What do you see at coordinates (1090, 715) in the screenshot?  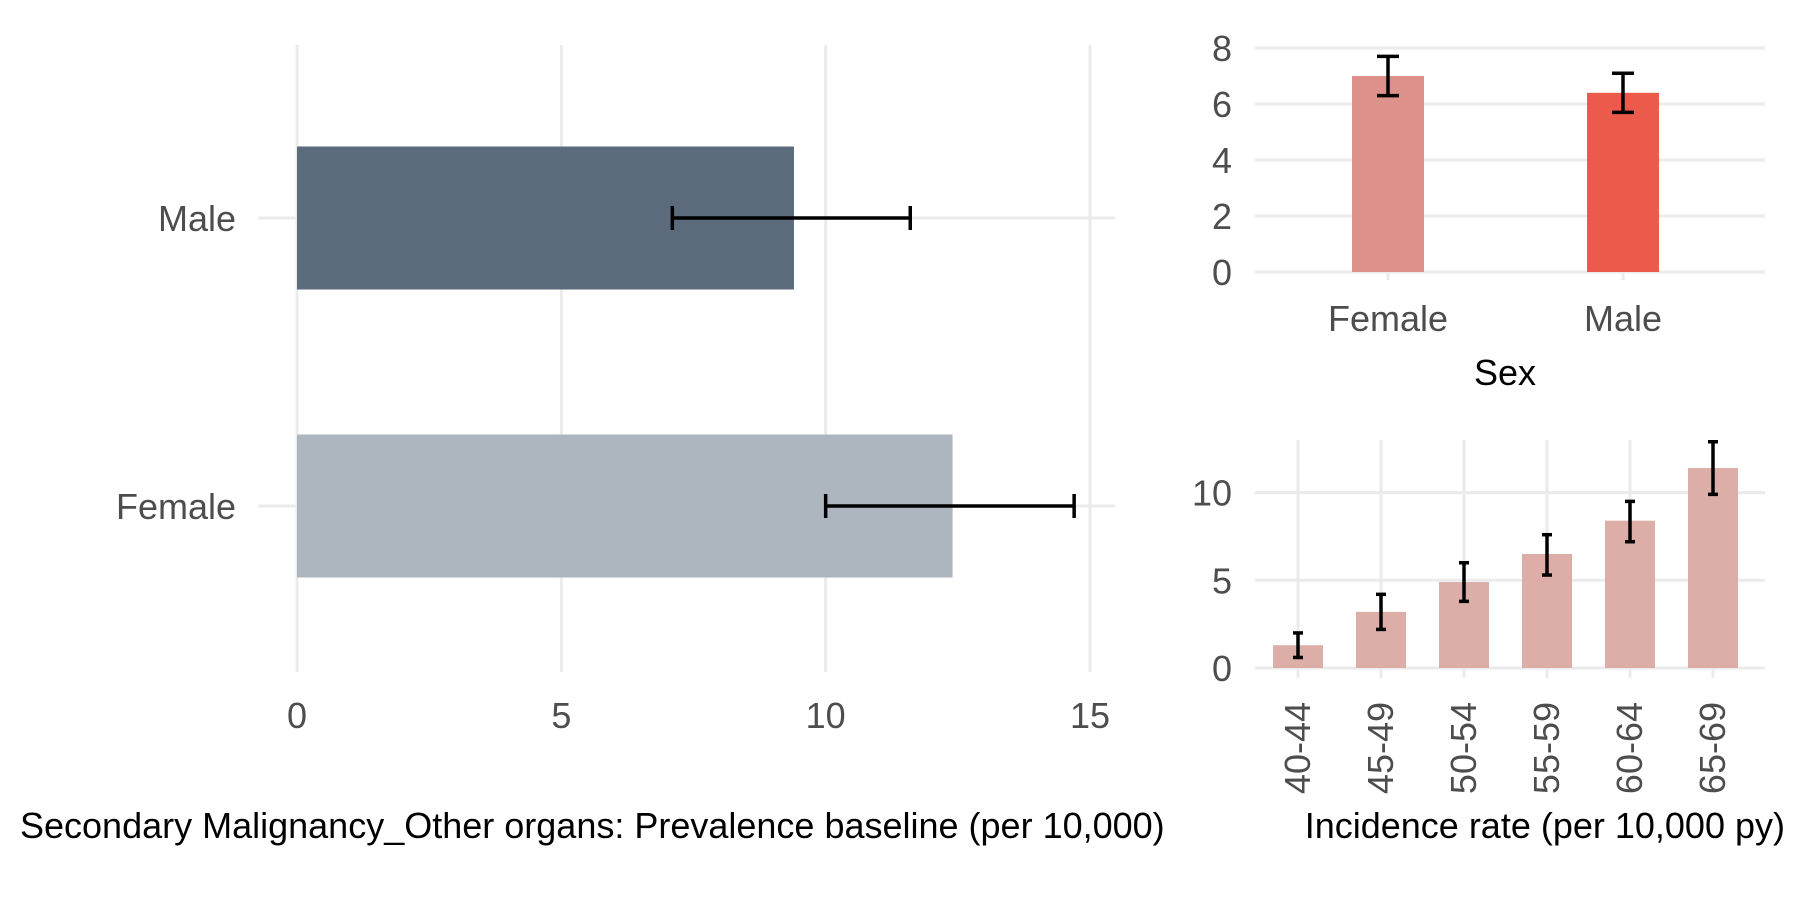 I see `x-tick-label: 15` at bounding box center [1090, 715].